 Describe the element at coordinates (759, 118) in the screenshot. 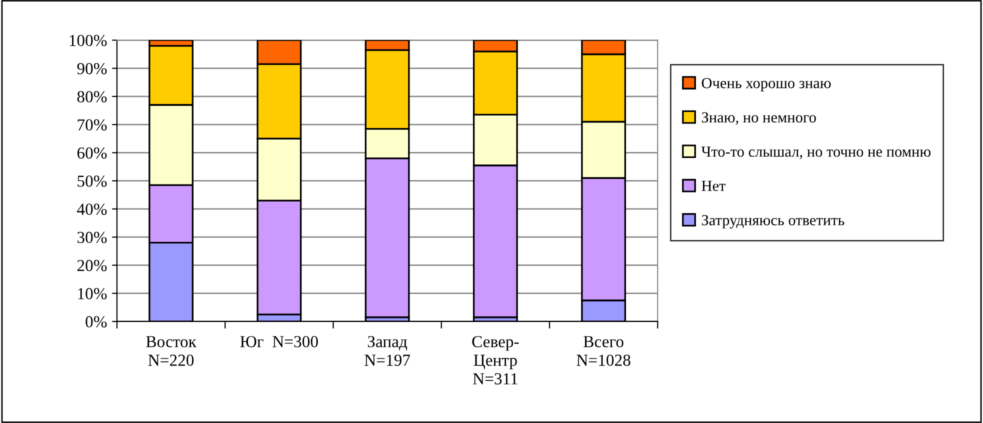

I see `legend-label: Знаю, но немного` at that location.